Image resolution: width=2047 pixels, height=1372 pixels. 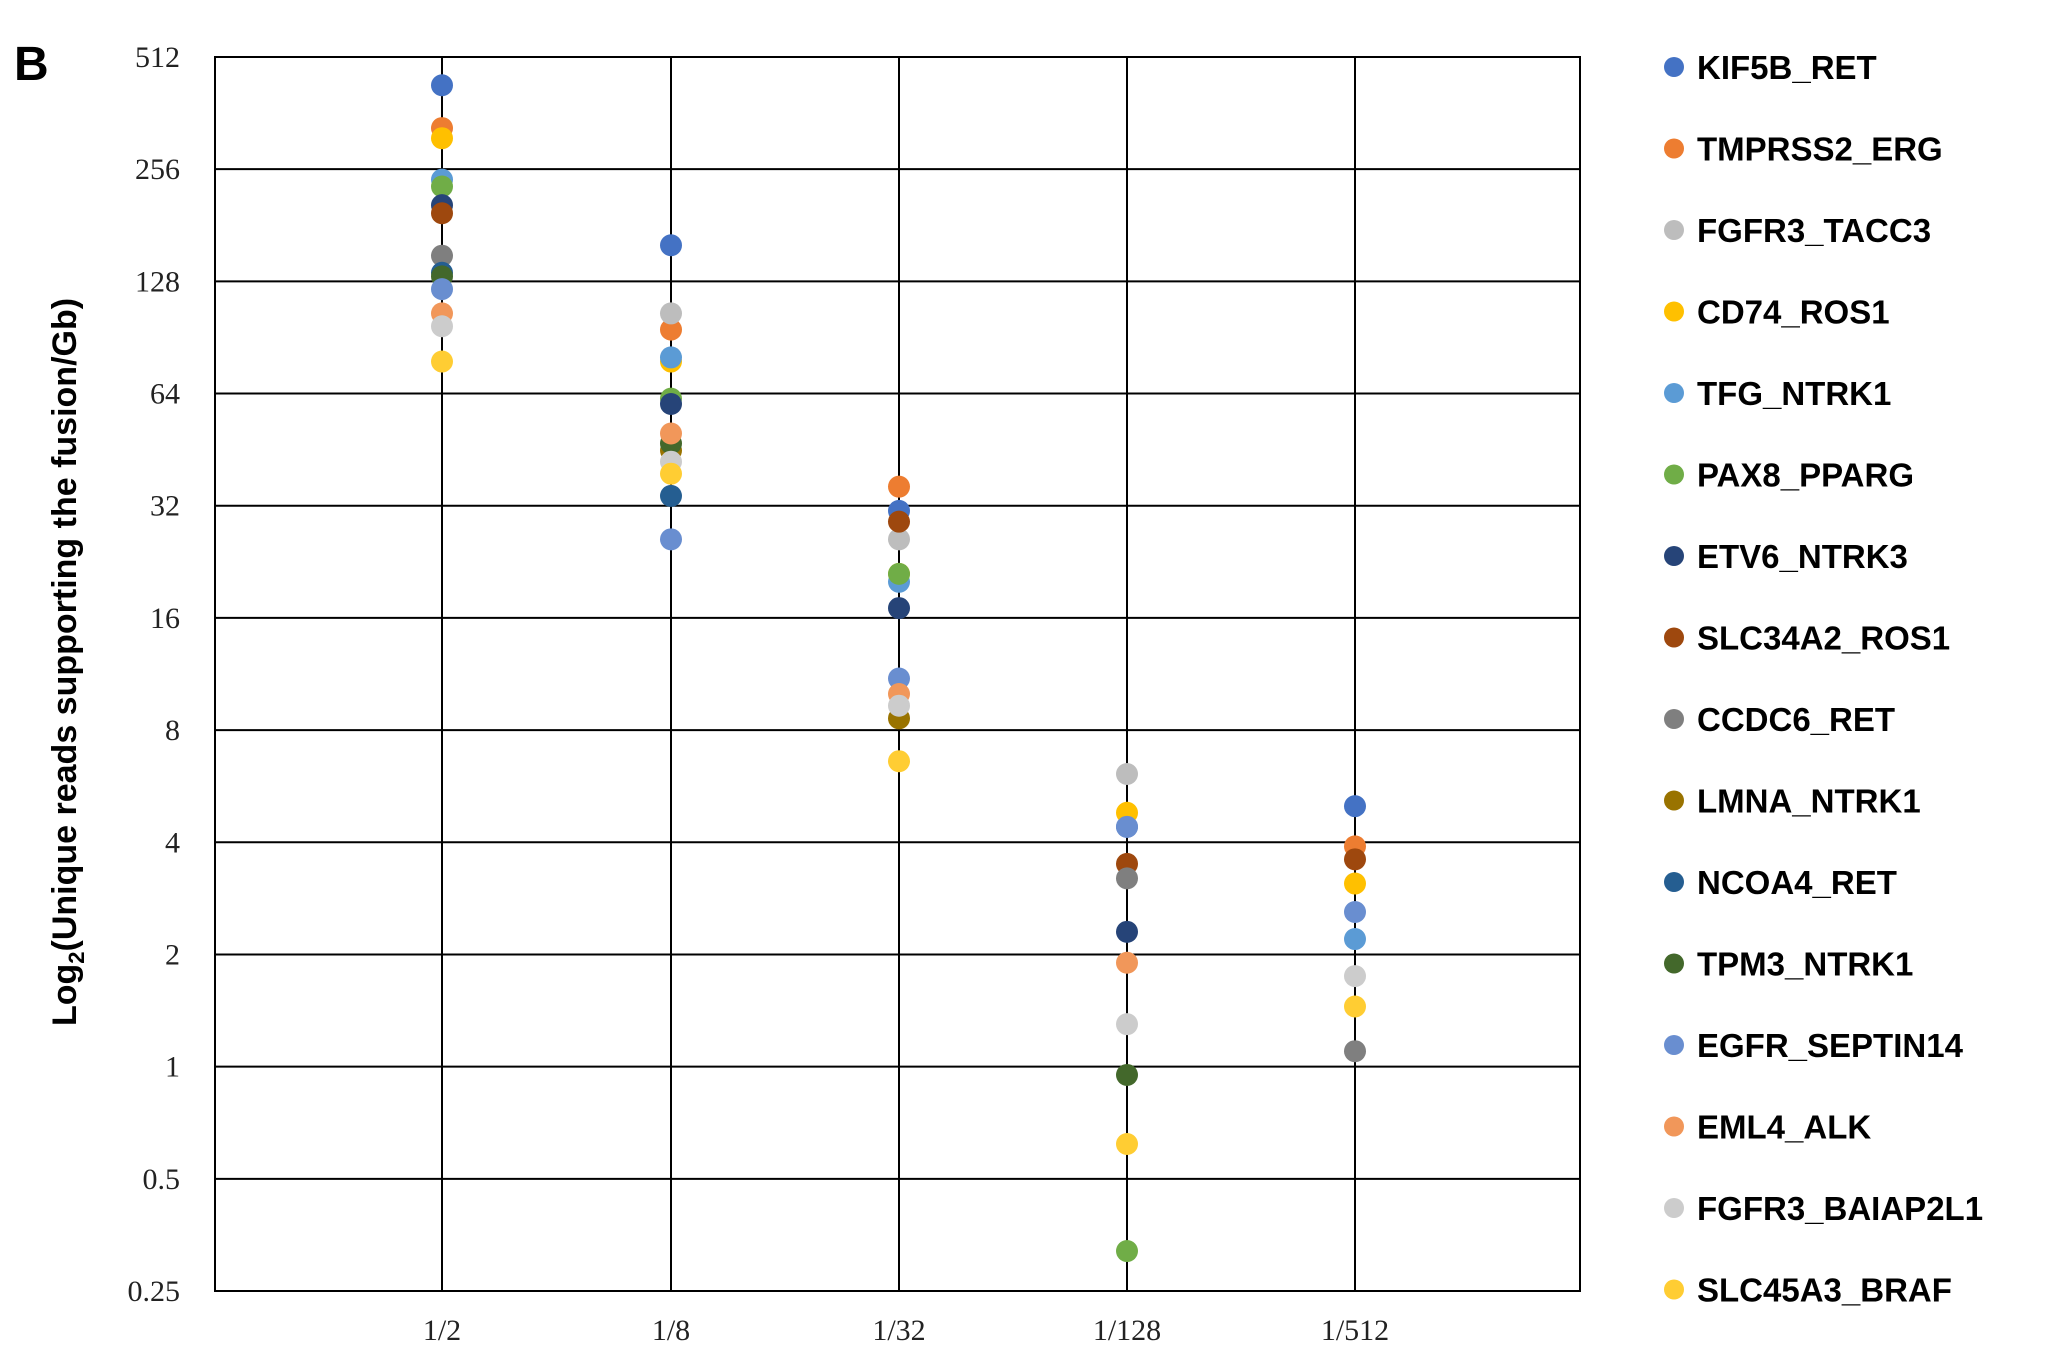 What do you see at coordinates (1814, 230) in the screenshot?
I see `legend-label: FGFR3_TACC3` at bounding box center [1814, 230].